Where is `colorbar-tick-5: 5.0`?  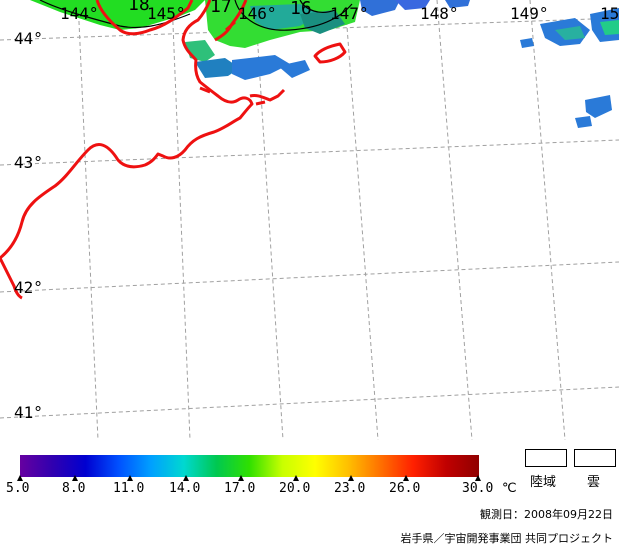
colorbar-tick-5: 5.0 is located at coordinates (18, 488).